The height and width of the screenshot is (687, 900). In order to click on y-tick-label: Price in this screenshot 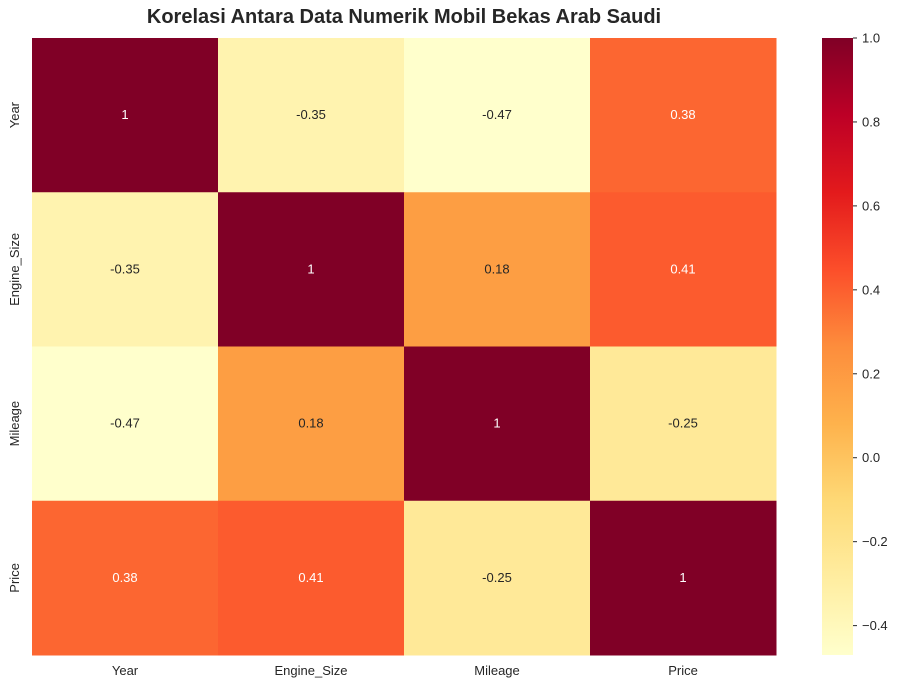, I will do `click(14, 578)`.